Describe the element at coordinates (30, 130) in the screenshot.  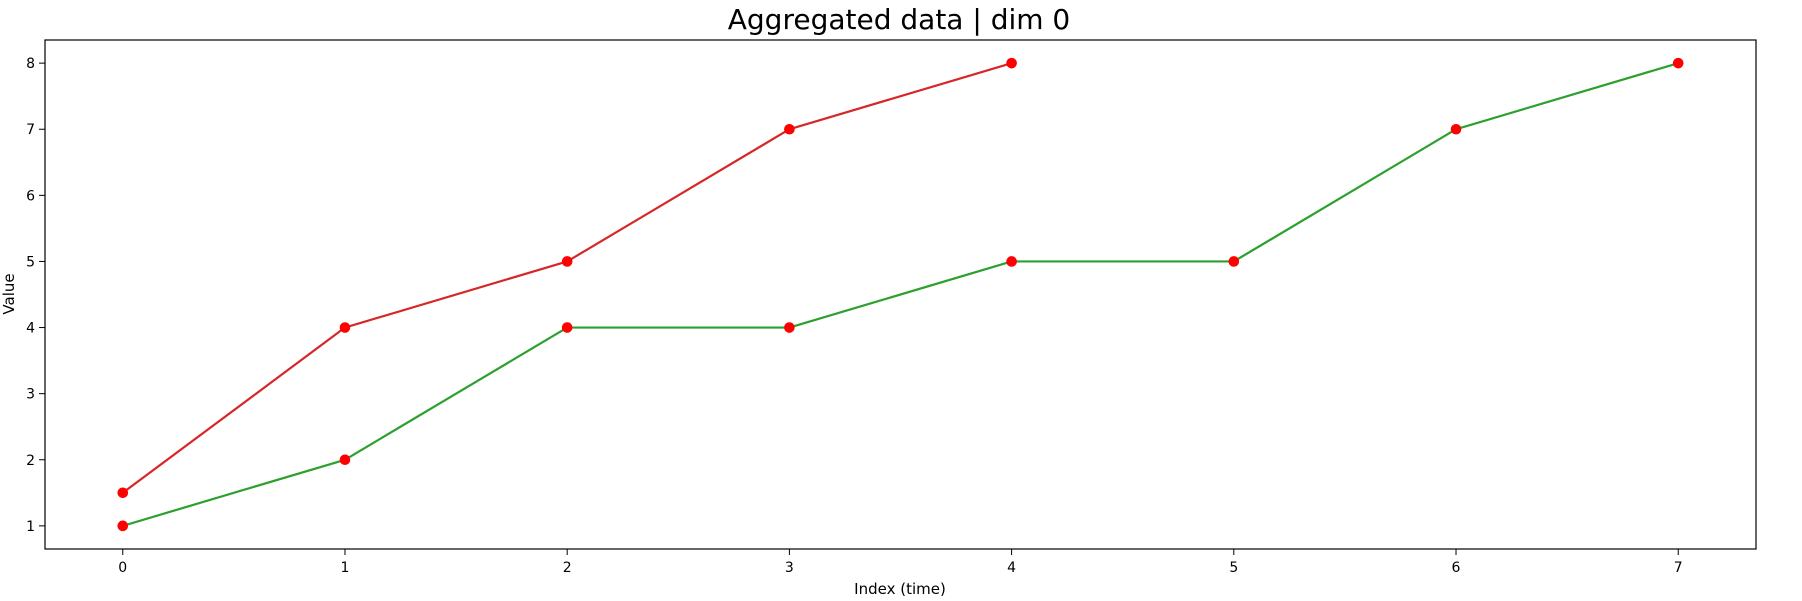
I see `y-tick-label: 7` at that location.